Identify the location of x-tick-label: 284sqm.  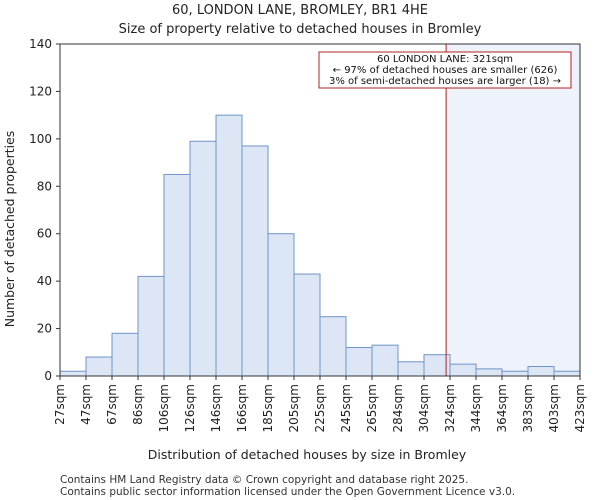
(398, 408).